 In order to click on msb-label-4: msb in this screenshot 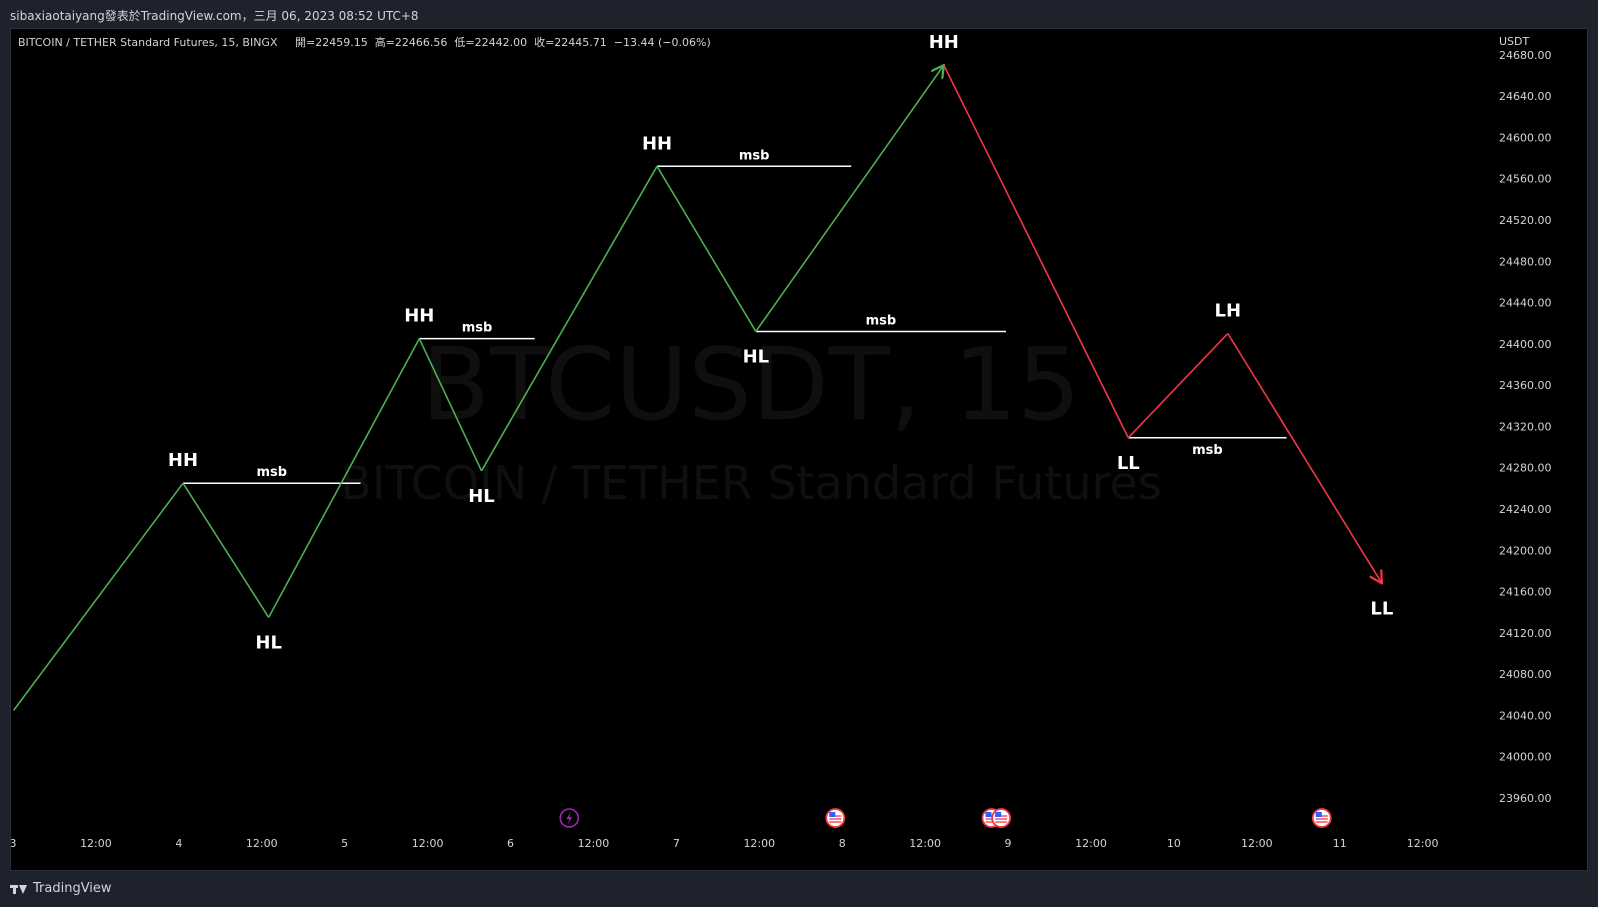, I will do `click(1207, 450)`.